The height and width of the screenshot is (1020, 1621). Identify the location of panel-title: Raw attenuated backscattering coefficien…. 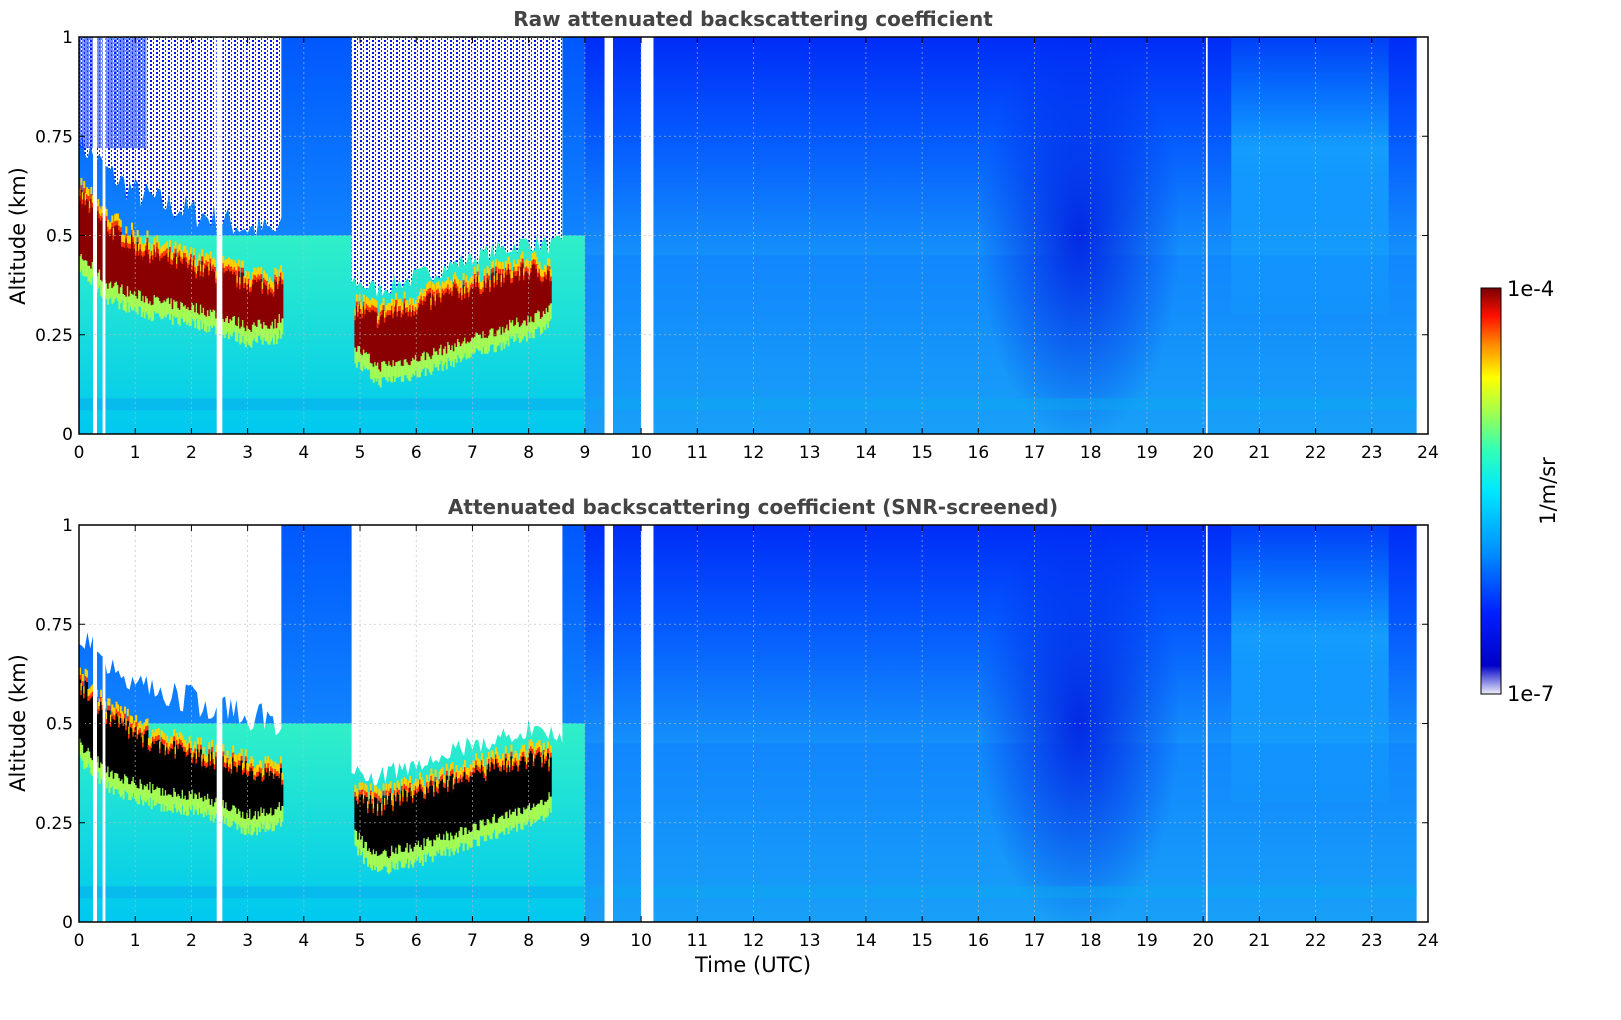
(753, 19).